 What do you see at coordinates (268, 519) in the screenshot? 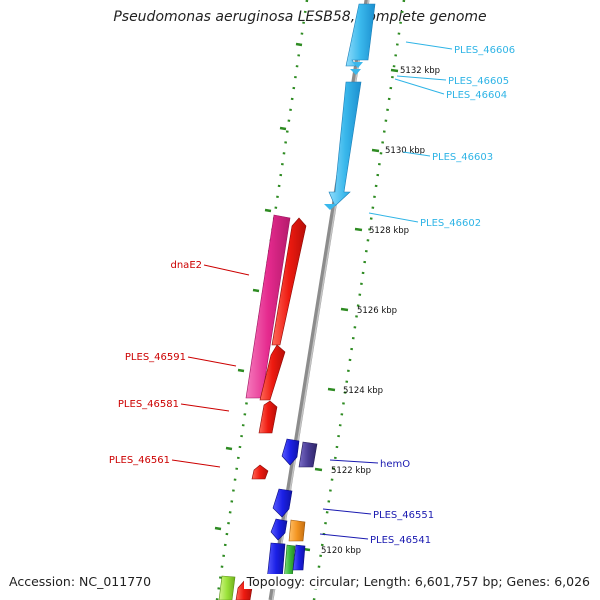
I see `gene-features-other` at bounding box center [268, 519].